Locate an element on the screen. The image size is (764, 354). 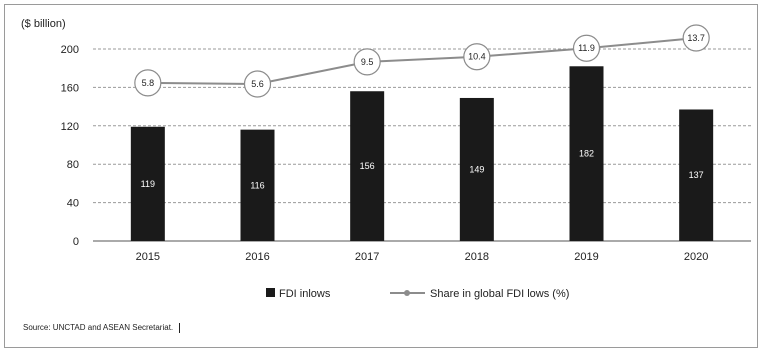
y-tick-label: 0 is located at coordinates (76, 242).